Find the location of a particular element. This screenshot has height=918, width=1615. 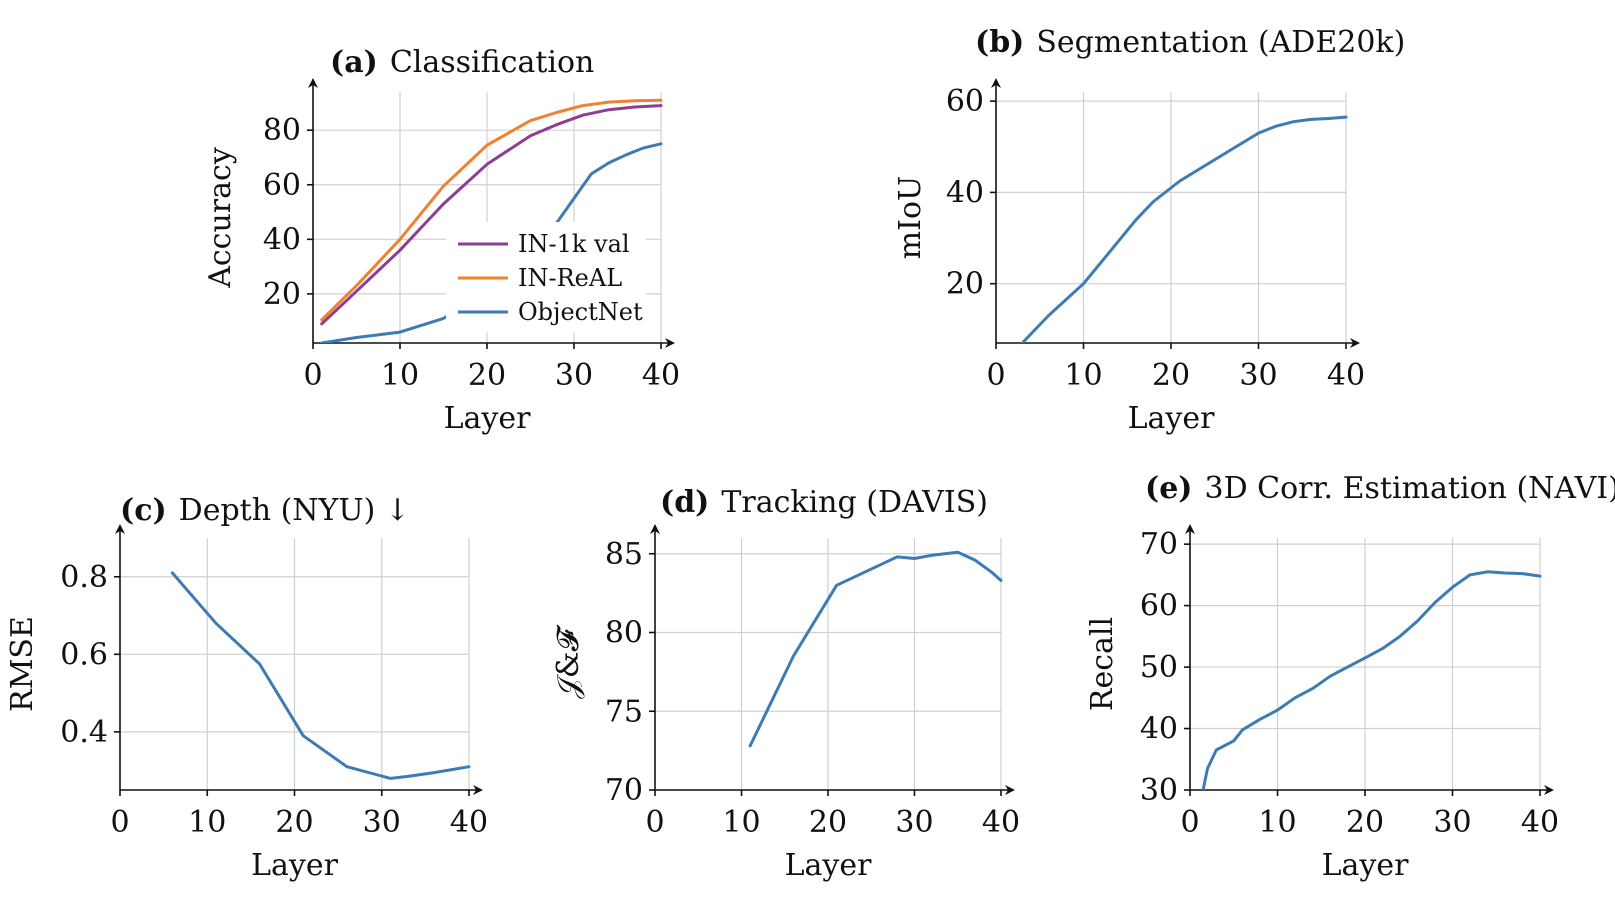

chart-title: (c) Depth (NYU) ↓ is located at coordinates (265, 510).